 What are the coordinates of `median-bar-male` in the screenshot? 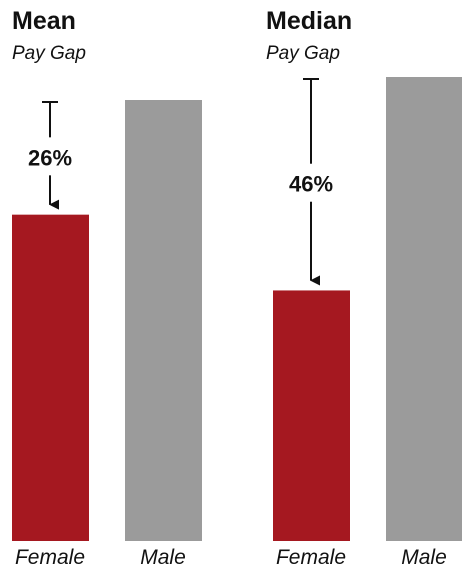 It's located at (424, 309).